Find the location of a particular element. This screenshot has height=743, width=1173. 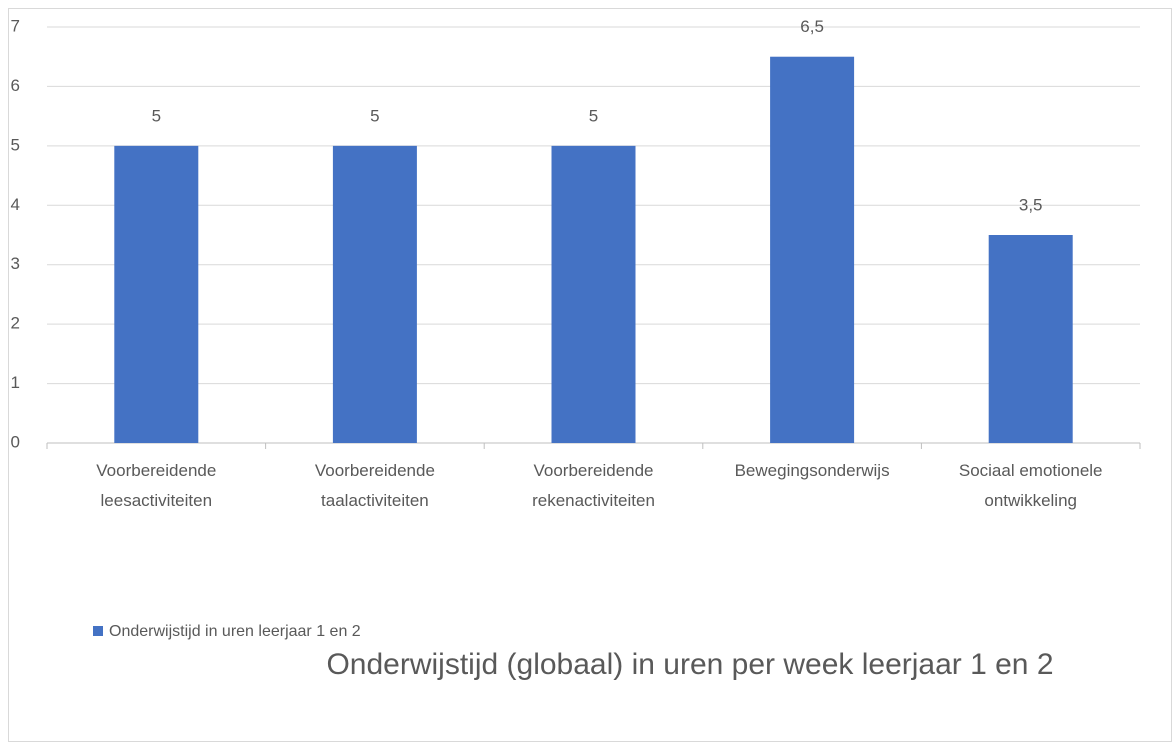

legend-label: Onderwijstijd in uren leerjaar 1 en 2 is located at coordinates (235, 631).